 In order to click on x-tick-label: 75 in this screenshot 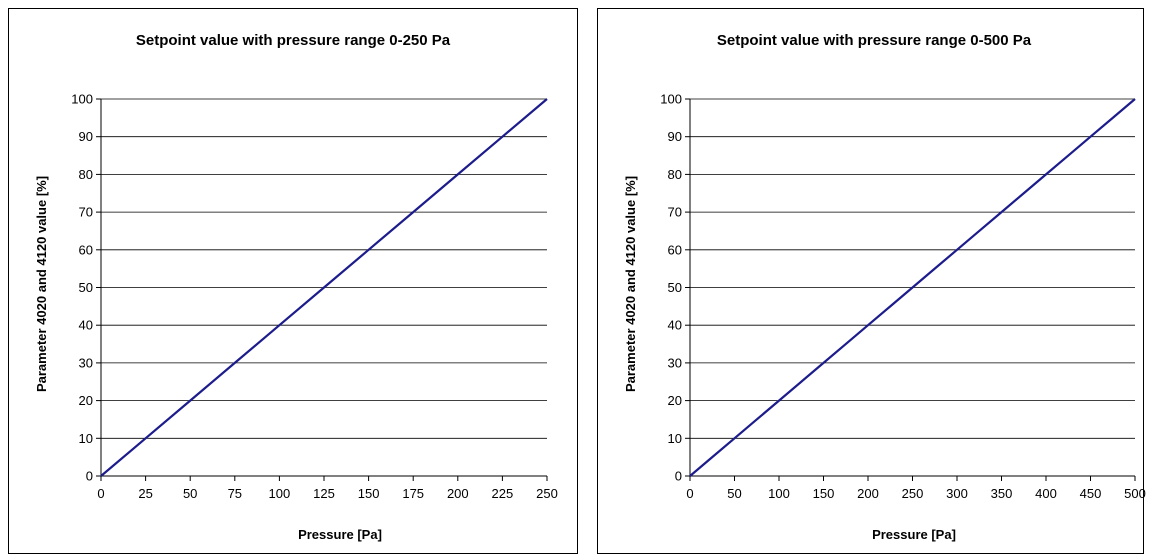, I will do `click(235, 493)`.